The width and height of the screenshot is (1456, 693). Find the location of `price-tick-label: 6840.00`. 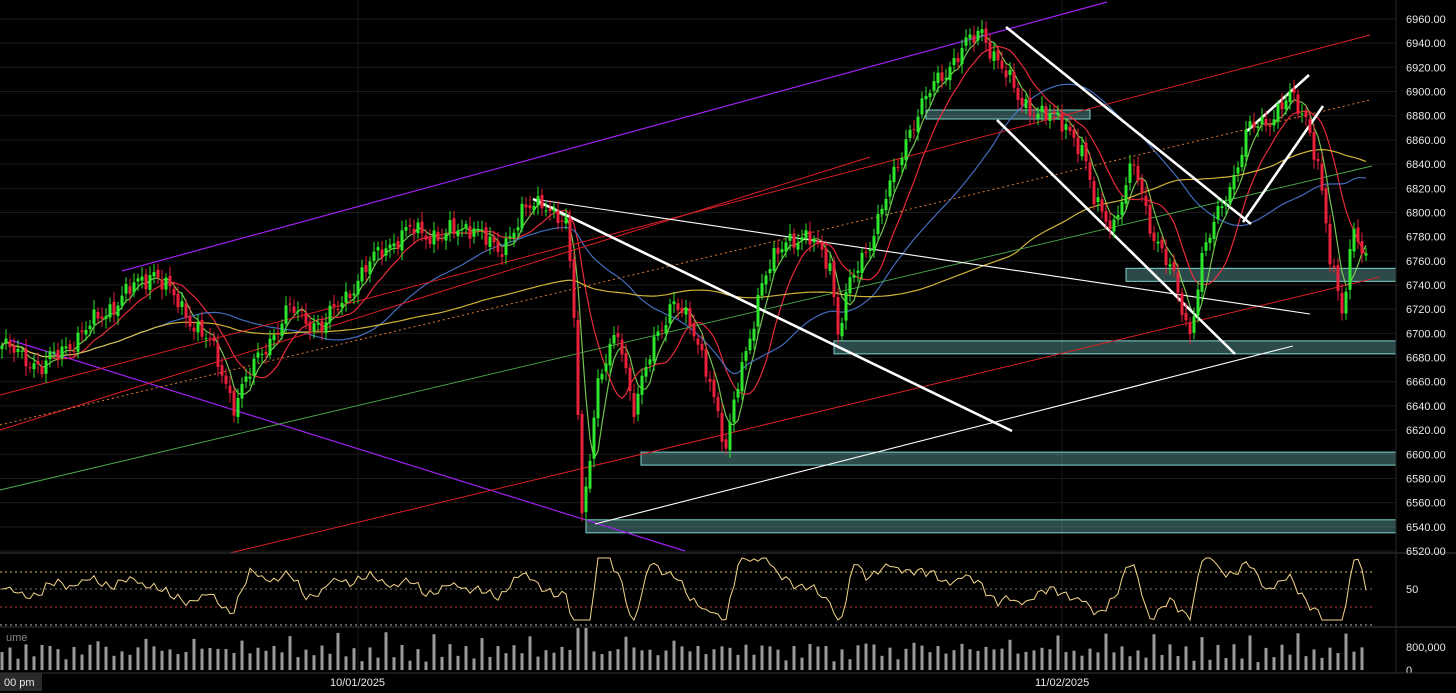

price-tick-label: 6840.00 is located at coordinates (1426, 165).